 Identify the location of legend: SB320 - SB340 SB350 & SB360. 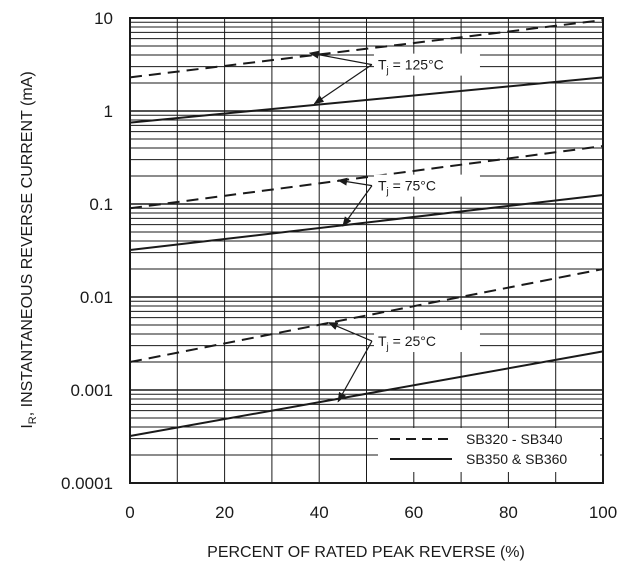
(489, 450).